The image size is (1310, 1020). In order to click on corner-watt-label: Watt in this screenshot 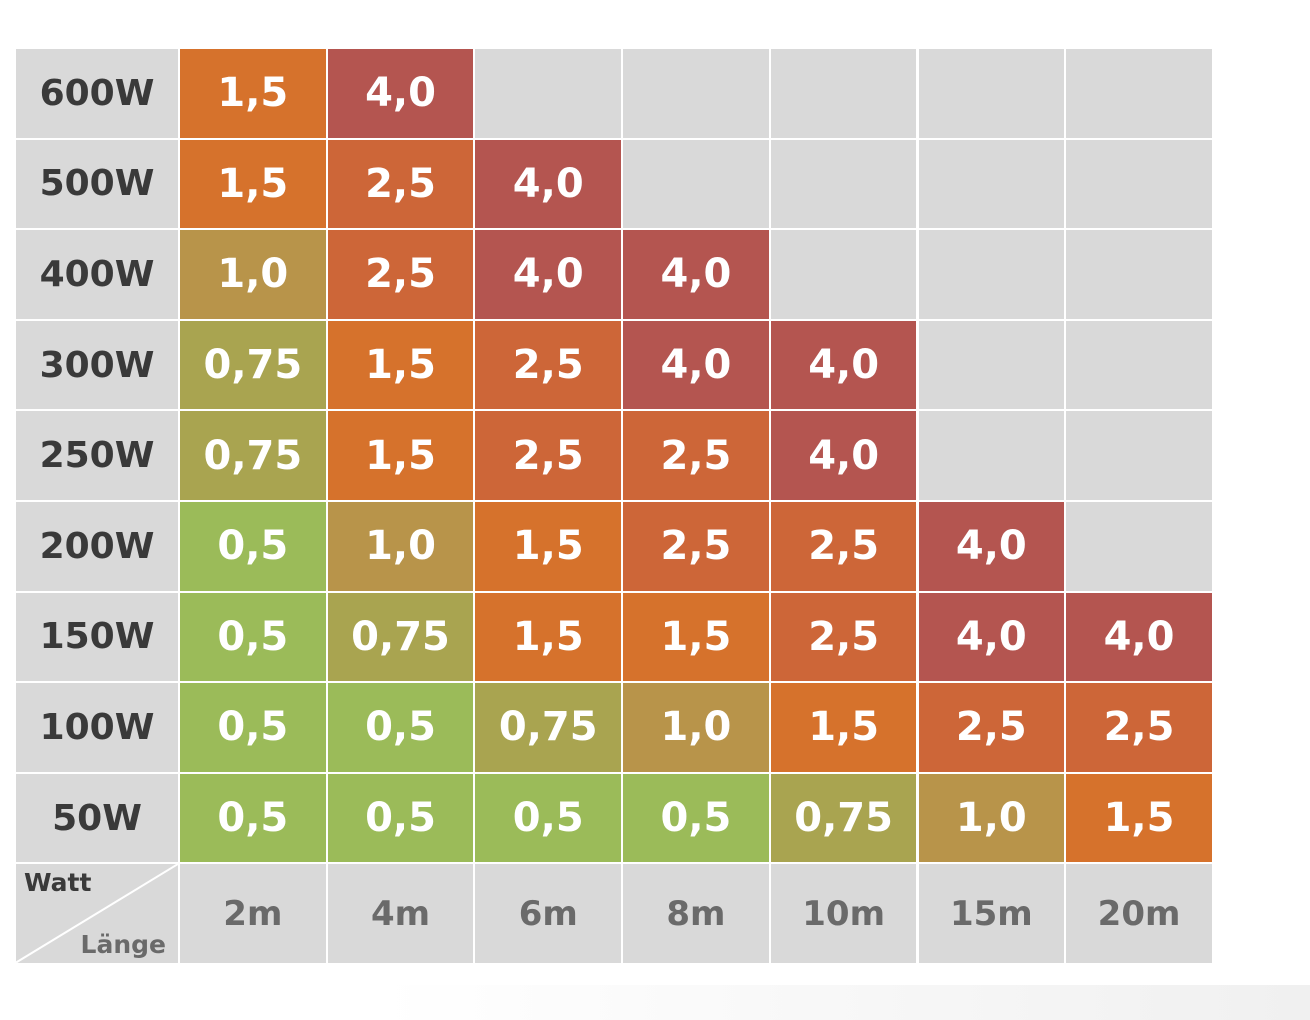, I will do `click(58, 883)`.